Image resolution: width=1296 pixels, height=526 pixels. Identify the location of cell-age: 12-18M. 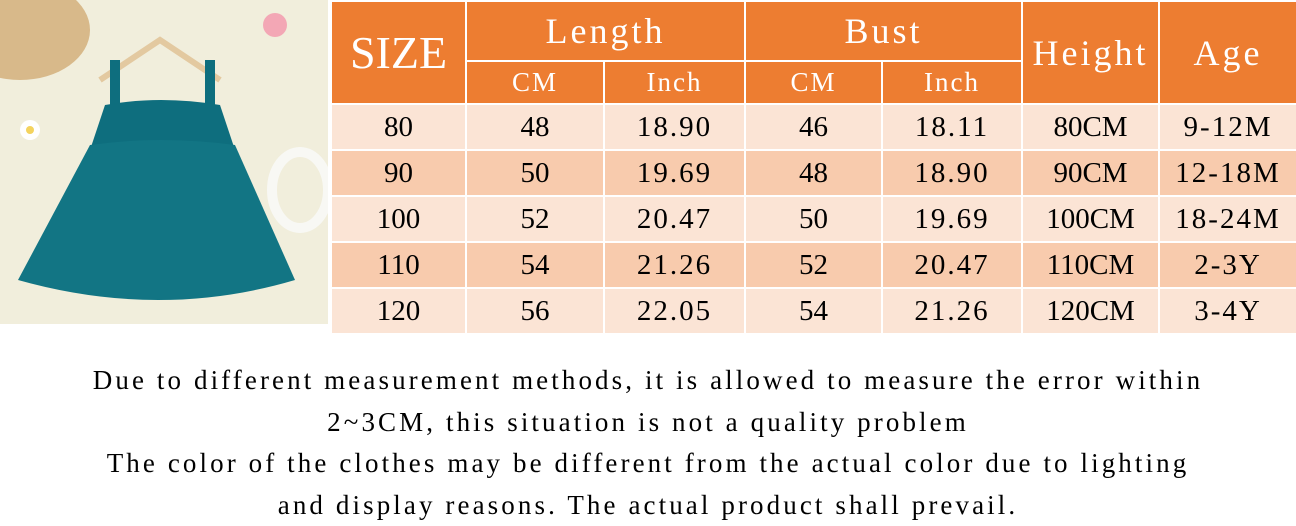
(1227, 173).